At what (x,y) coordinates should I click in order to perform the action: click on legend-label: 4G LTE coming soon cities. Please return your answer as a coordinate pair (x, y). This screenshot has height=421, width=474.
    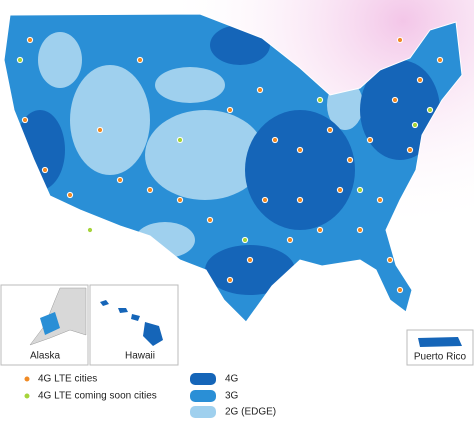
    Looking at the image, I should click on (97, 396).